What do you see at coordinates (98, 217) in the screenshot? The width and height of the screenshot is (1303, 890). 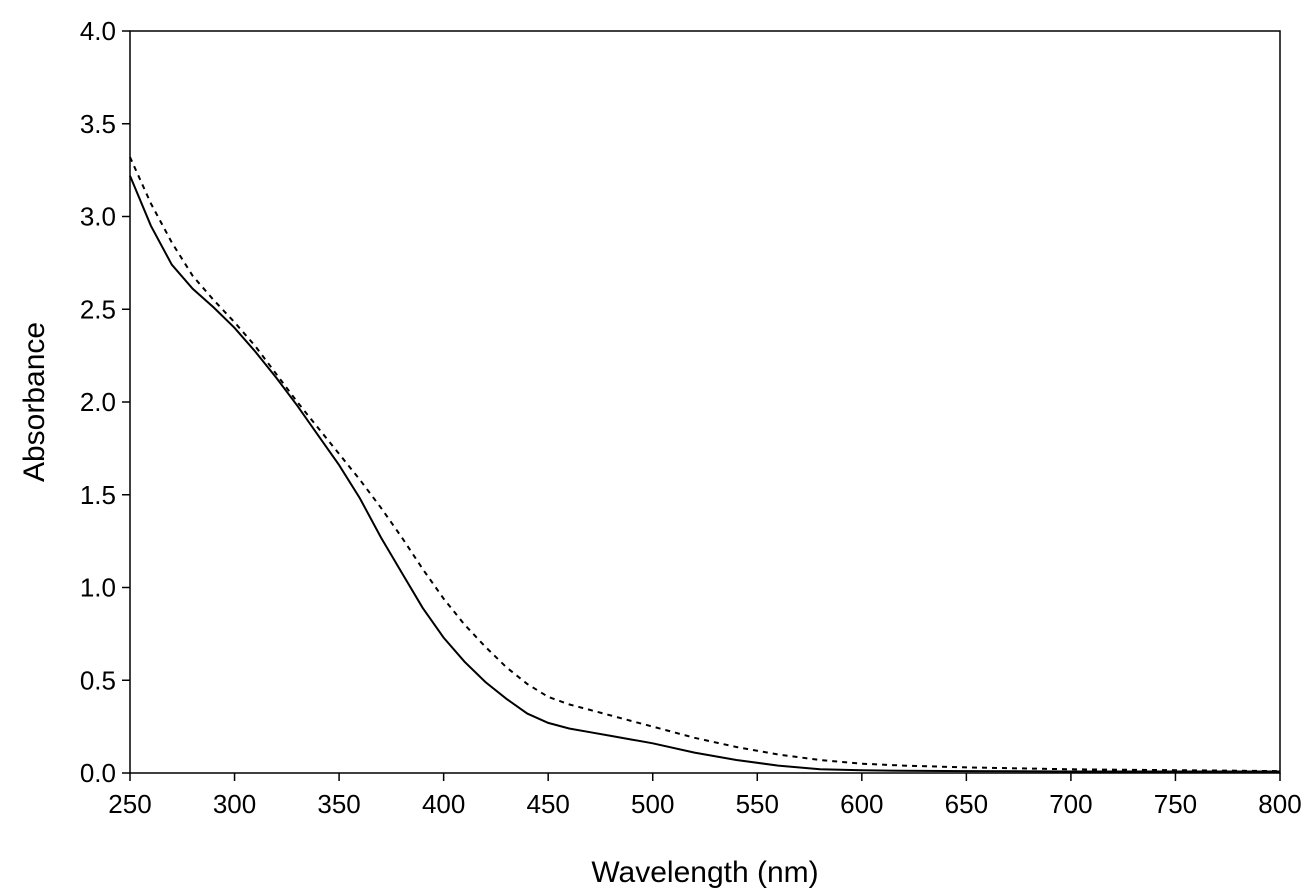 I see `y-tick-label: 3.0` at bounding box center [98, 217].